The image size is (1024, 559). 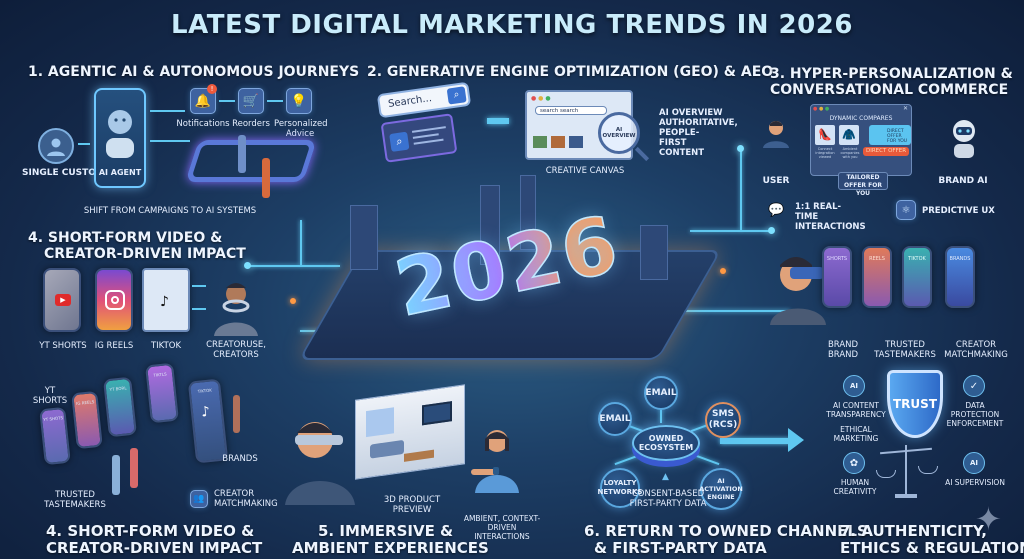 What do you see at coordinates (162, 393) in the screenshot?
I see `phone-tiktok-2: TIKTLS` at bounding box center [162, 393].